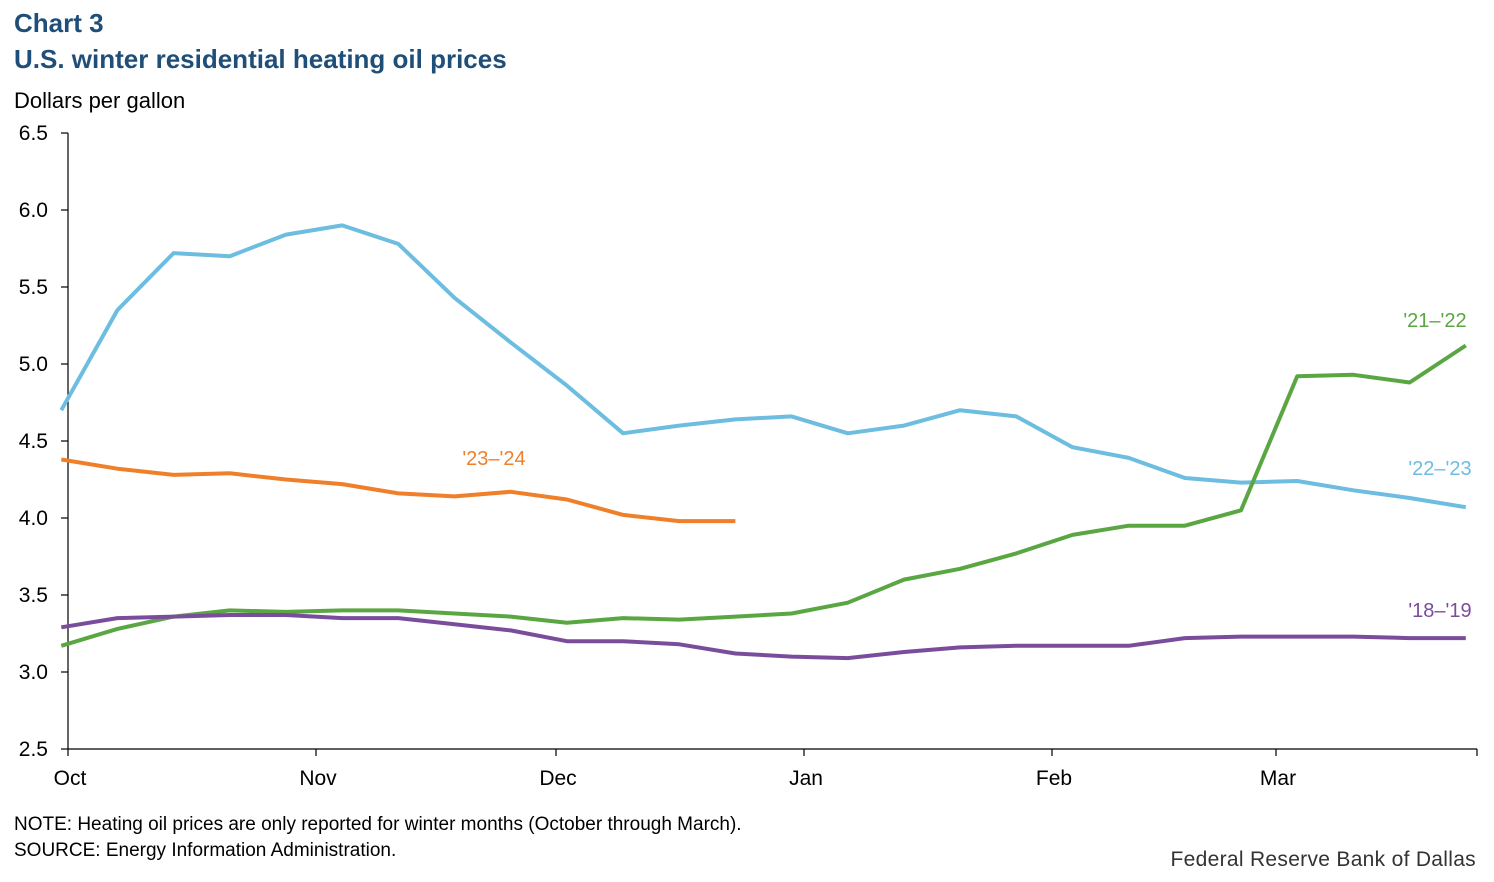 The height and width of the screenshot is (882, 1494). I want to click on series-label: '22–'23, so click(1439, 469).